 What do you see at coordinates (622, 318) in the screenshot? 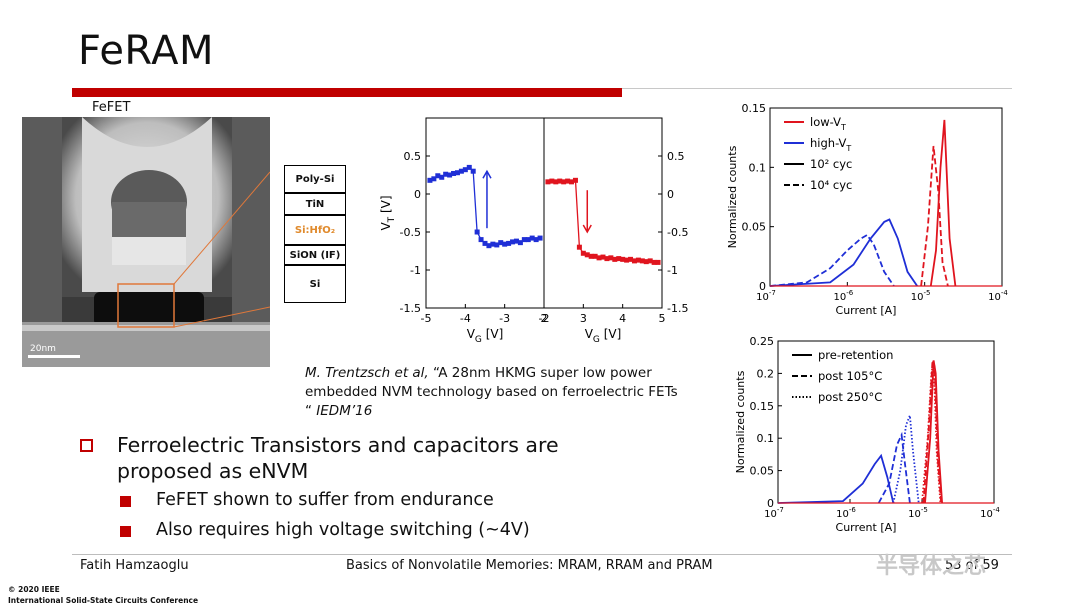
I see `x-tick-label: 4` at bounding box center [622, 318].